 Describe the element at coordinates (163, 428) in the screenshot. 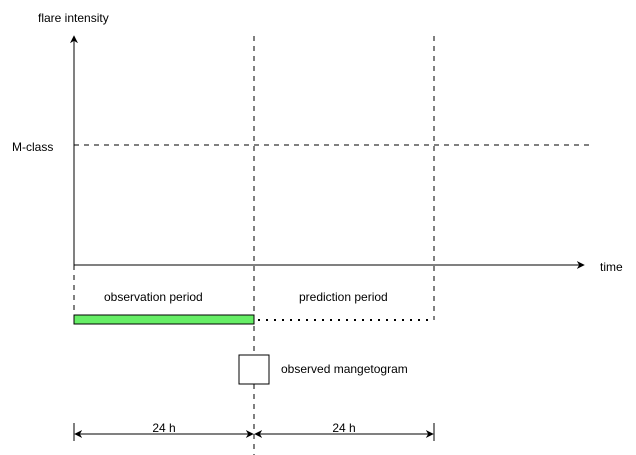

I see `span-left-label: 24 h` at that location.